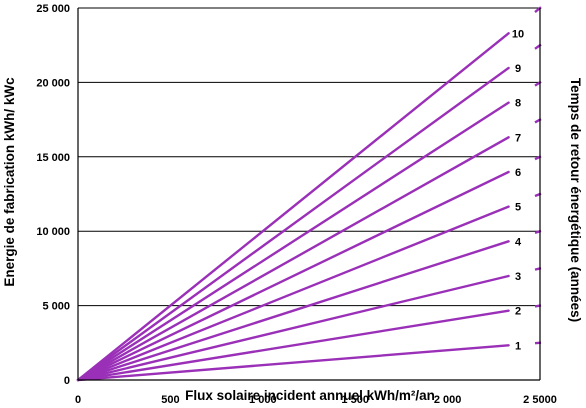  Describe the element at coordinates (170, 400) in the screenshot. I see `x-tick-label-1: 500` at that location.